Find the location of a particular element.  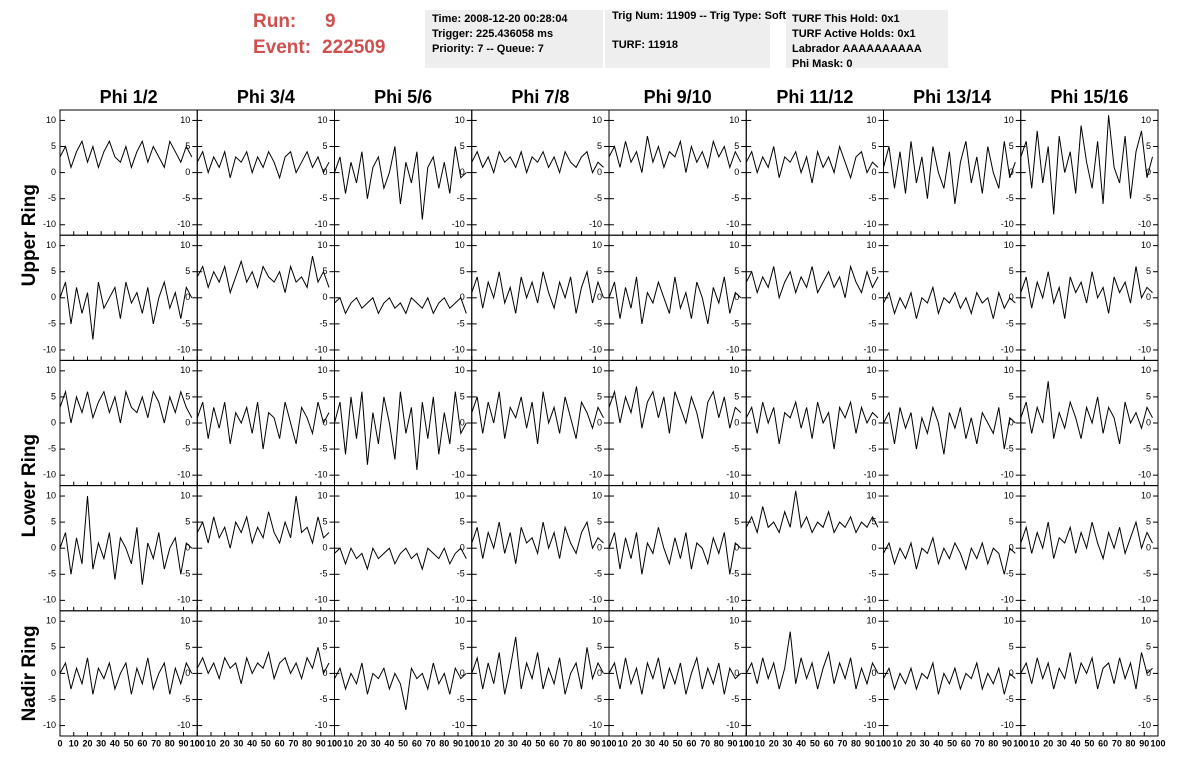

x-tick-label: 100 is located at coordinates (746, 743).